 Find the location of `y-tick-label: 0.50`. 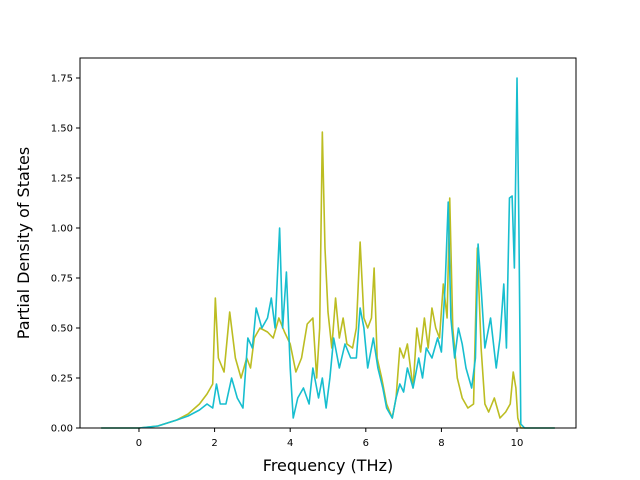

y-tick-label: 0.50 is located at coordinates (62, 329).